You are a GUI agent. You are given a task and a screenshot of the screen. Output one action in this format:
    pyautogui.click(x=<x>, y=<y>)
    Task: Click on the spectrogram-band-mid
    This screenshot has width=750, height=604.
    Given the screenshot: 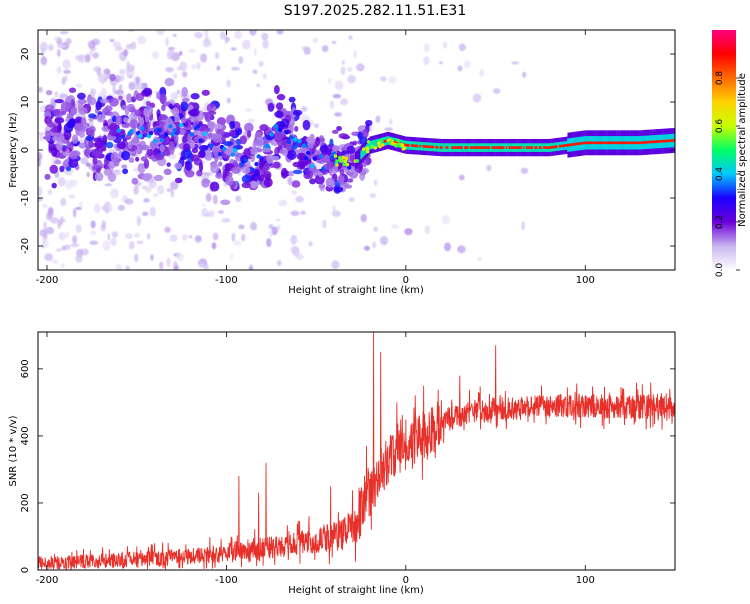 What is the action you would take?
    pyautogui.click(x=525, y=147)
    